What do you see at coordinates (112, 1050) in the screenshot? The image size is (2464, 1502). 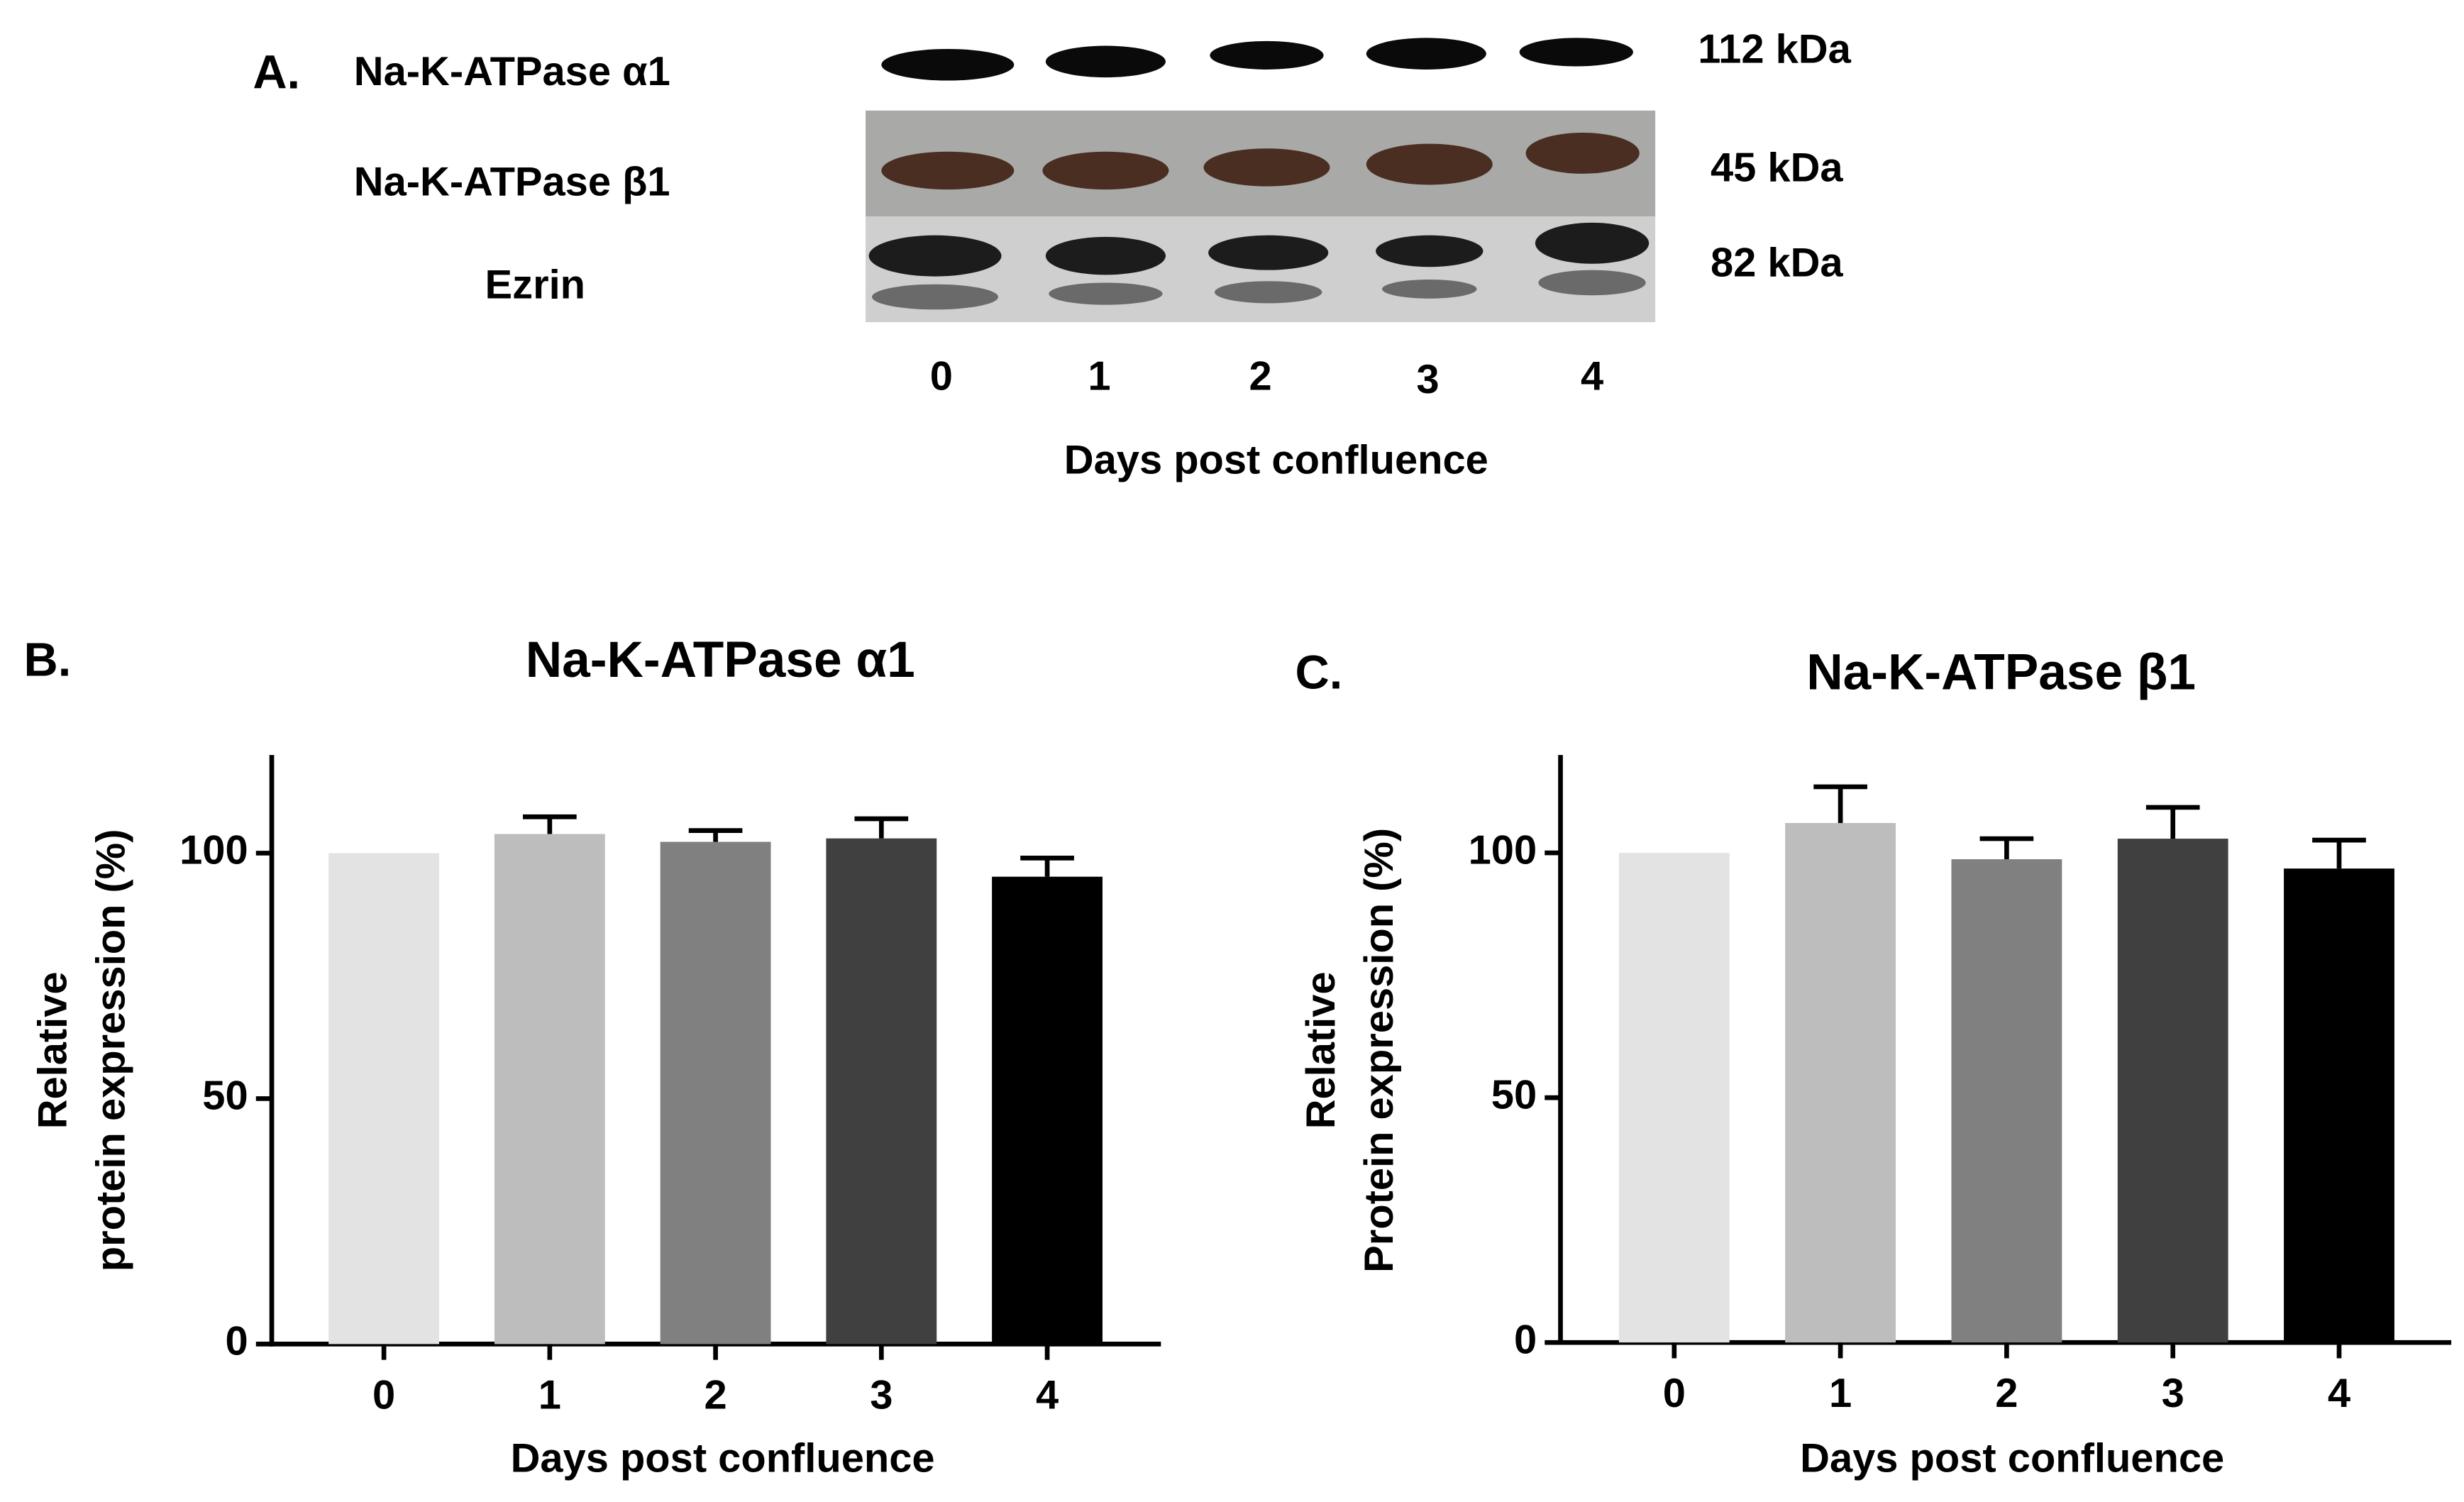 I see `y-axis-label: protein expression (%)` at bounding box center [112, 1050].